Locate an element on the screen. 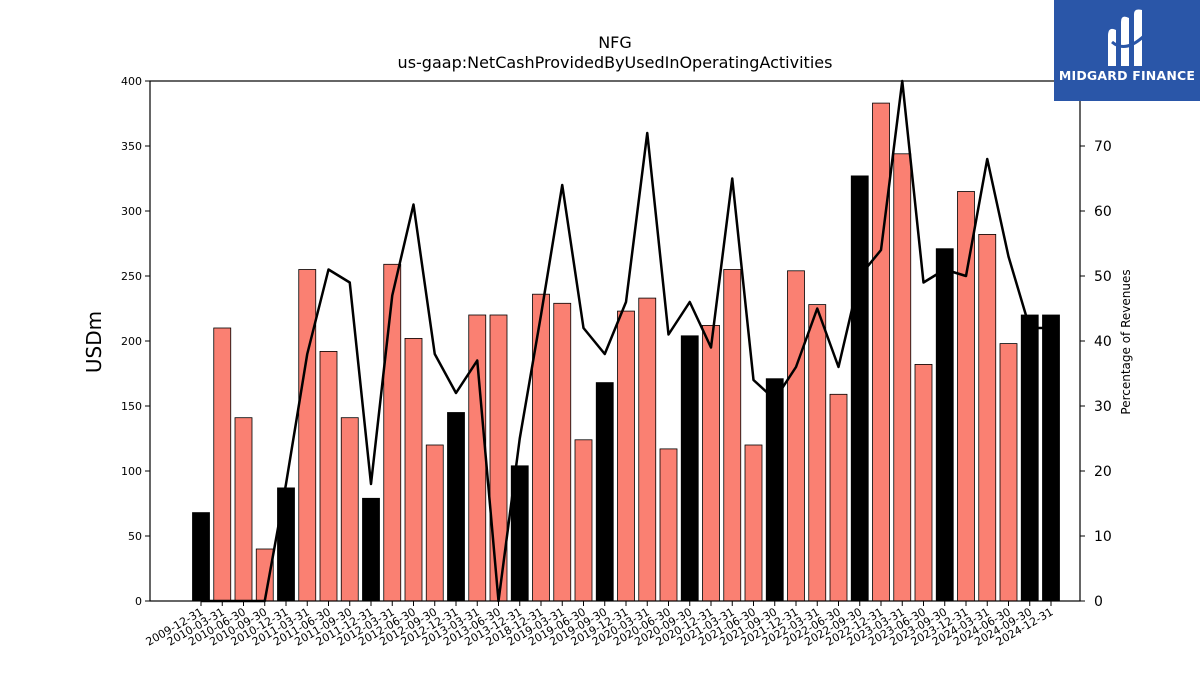  y2-tick-label: 10 is located at coordinates (1103, 537).